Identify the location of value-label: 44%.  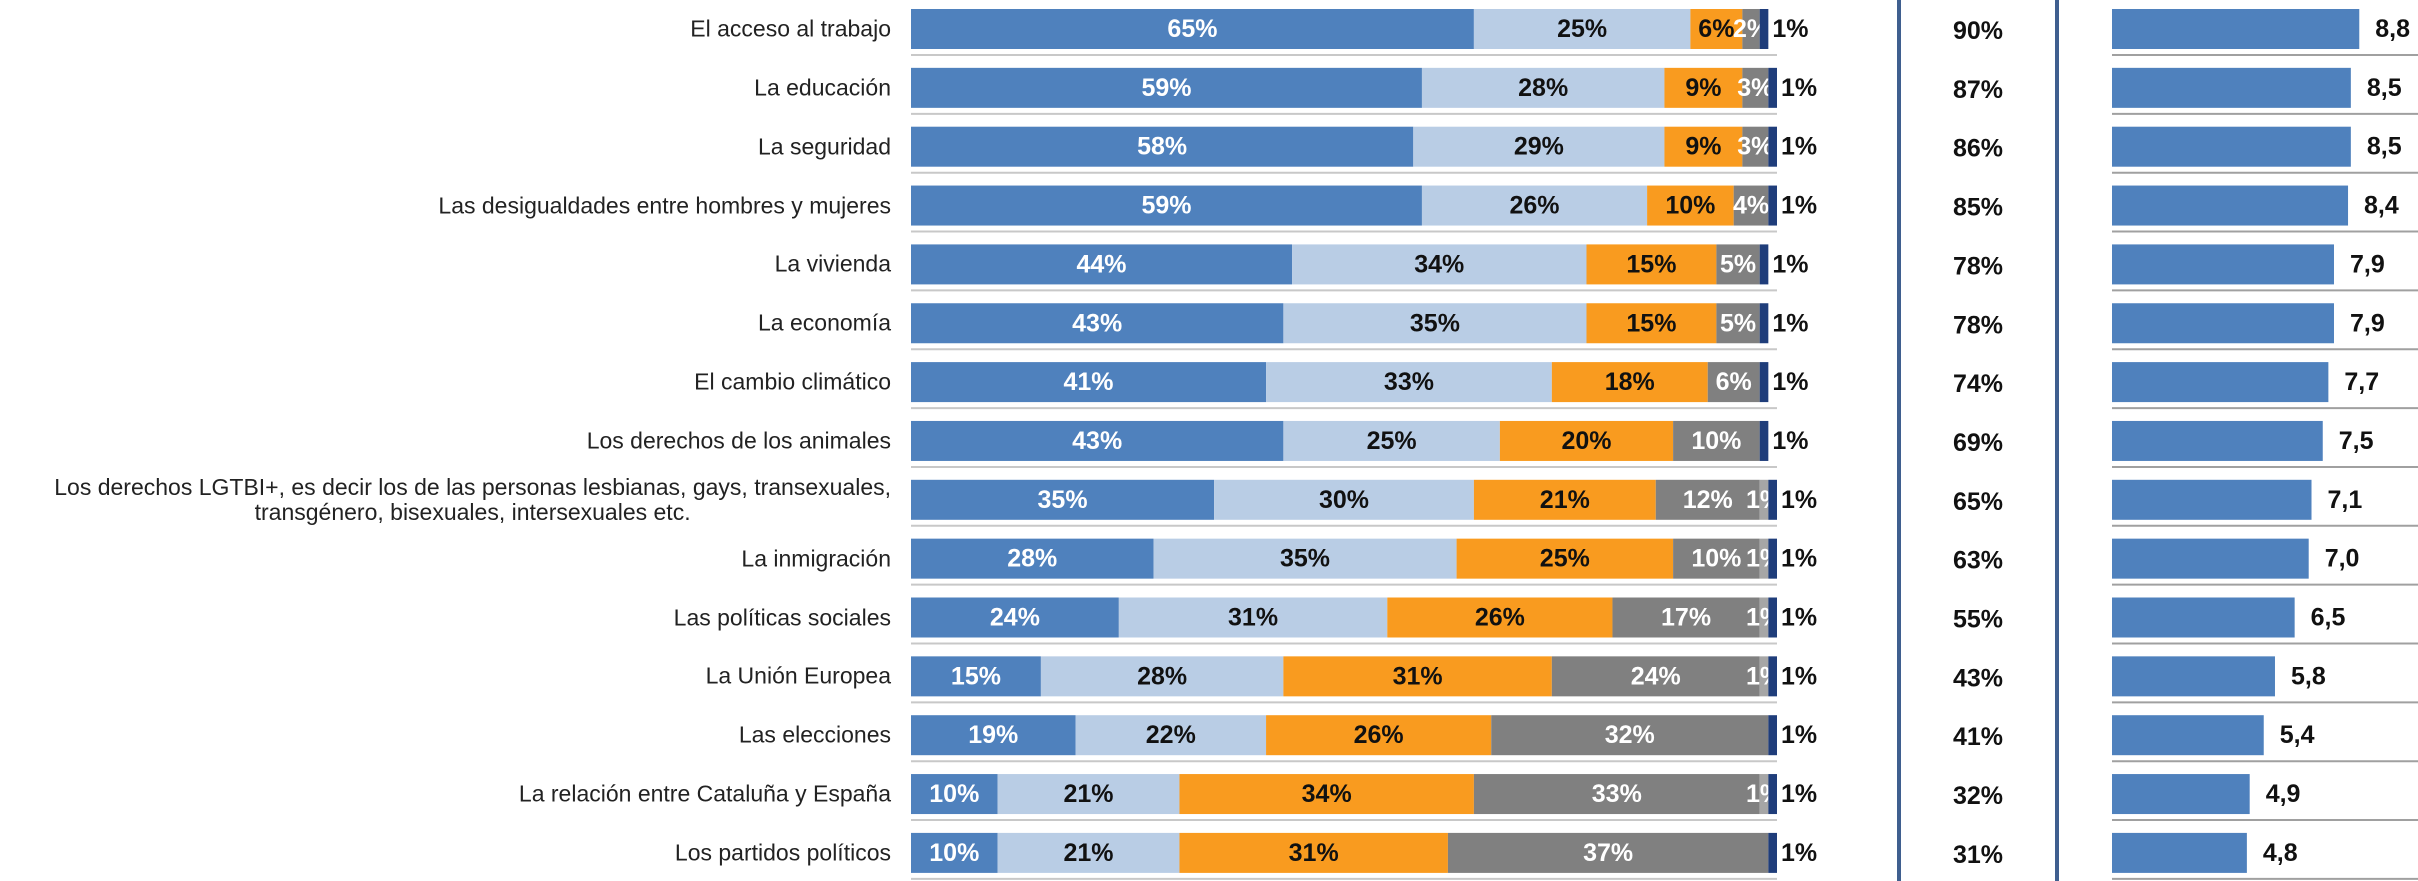
(1101, 264).